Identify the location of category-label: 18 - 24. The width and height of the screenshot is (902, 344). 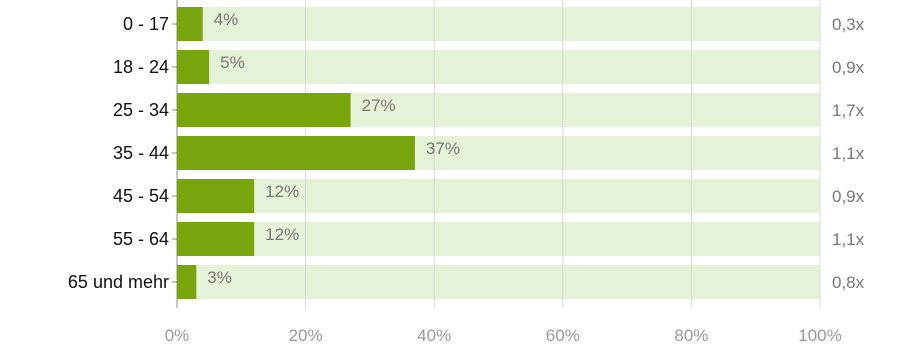
(141, 67).